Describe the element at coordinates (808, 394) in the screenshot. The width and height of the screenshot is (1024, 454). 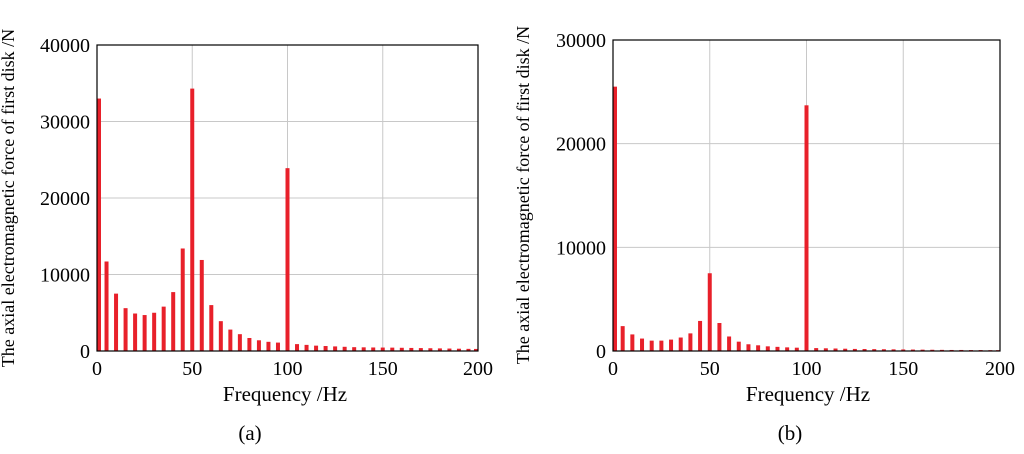
I see `x-axis-label-b: Frequency /Hz` at that location.